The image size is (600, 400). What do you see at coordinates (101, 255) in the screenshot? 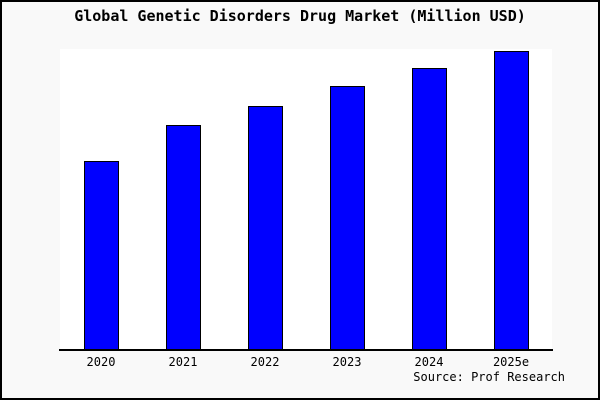
I see `bar-2020` at bounding box center [101, 255].